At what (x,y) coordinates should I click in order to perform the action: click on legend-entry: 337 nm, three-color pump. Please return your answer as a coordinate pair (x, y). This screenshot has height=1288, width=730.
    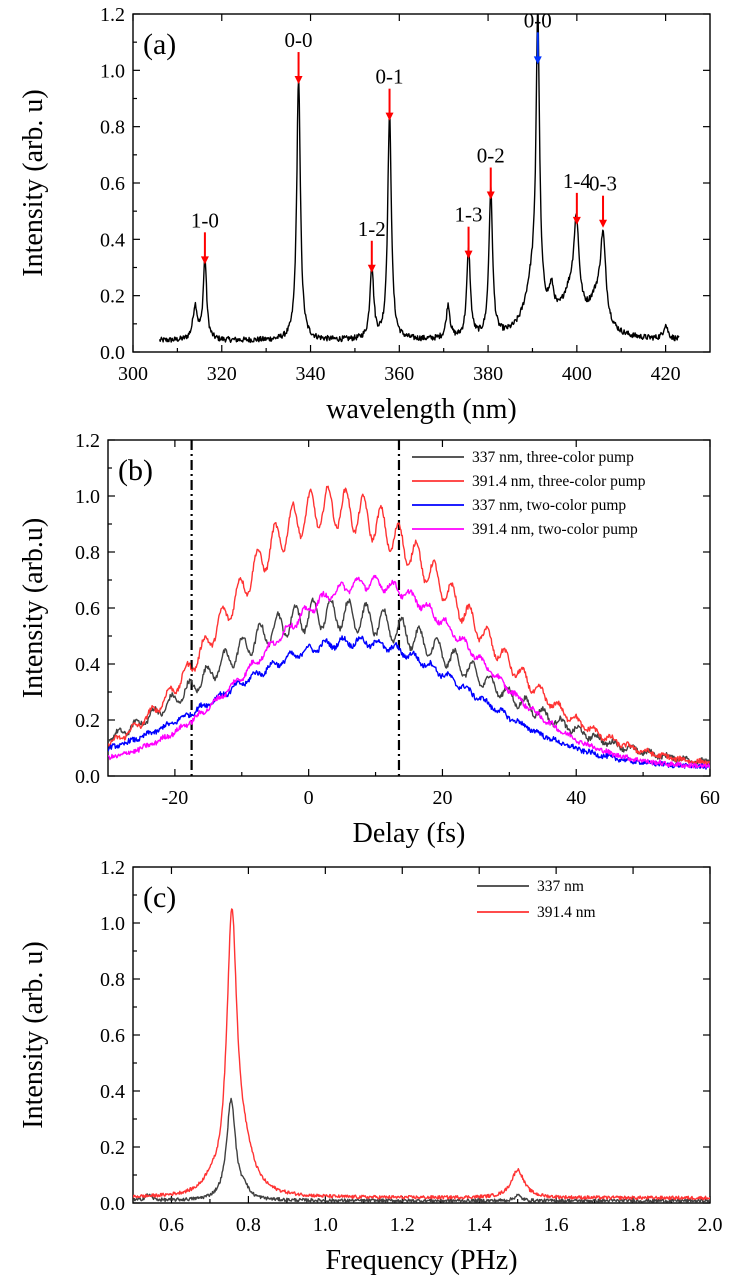
    Looking at the image, I should click on (553, 457).